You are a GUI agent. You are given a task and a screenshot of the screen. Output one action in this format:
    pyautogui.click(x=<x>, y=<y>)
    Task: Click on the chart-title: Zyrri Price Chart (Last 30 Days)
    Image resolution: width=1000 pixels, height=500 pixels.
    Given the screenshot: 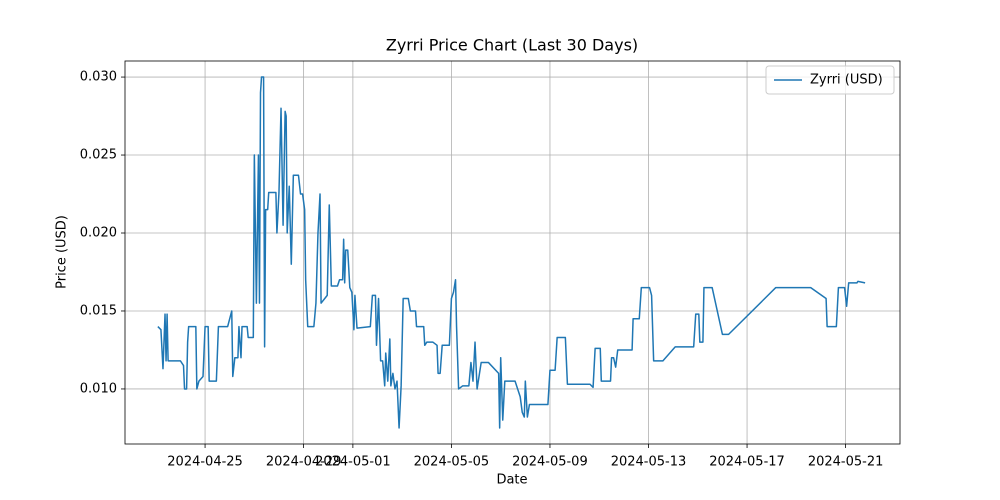 What is the action you would take?
    pyautogui.click(x=512, y=45)
    